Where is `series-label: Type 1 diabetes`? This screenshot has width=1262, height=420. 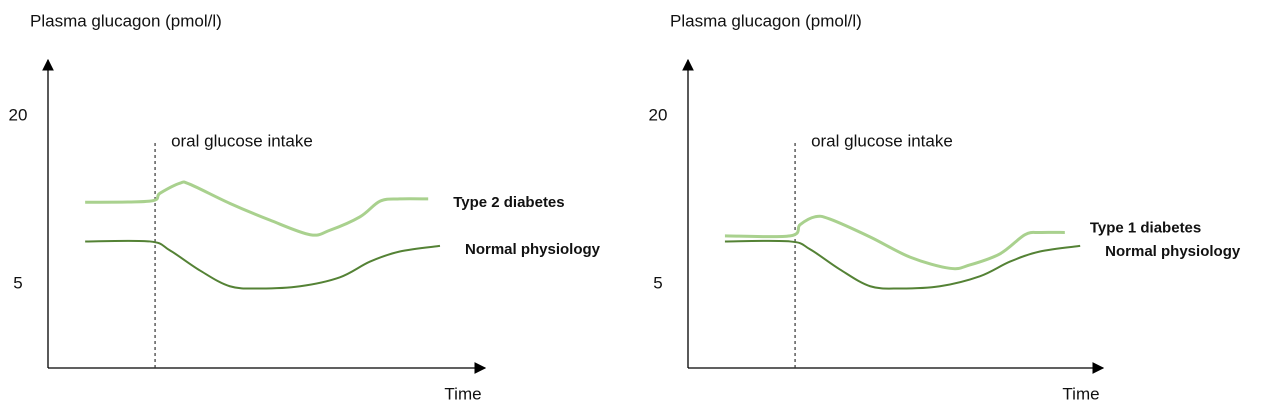
series-label: Type 1 diabetes is located at coordinates (1145, 227).